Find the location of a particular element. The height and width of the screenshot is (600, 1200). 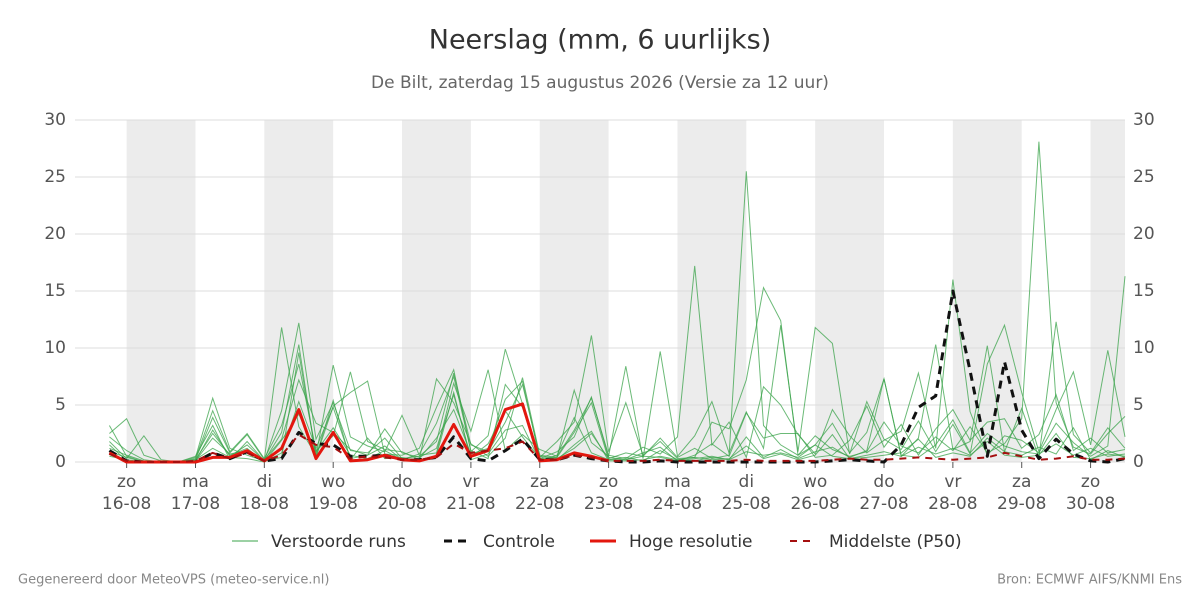

x-tick-label: 28-08 is located at coordinates (952, 504).